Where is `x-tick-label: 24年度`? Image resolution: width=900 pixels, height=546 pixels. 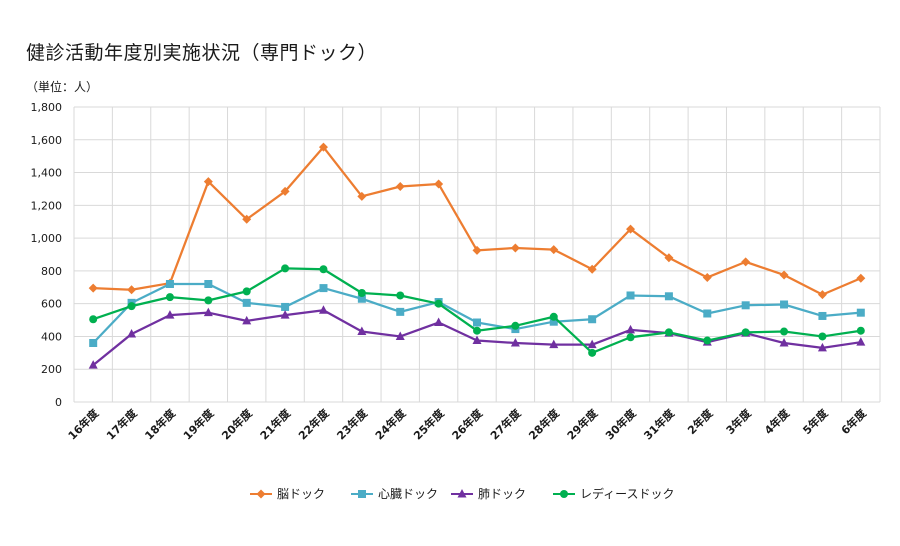
x-tick-label: 24年度 is located at coordinates (390, 424).